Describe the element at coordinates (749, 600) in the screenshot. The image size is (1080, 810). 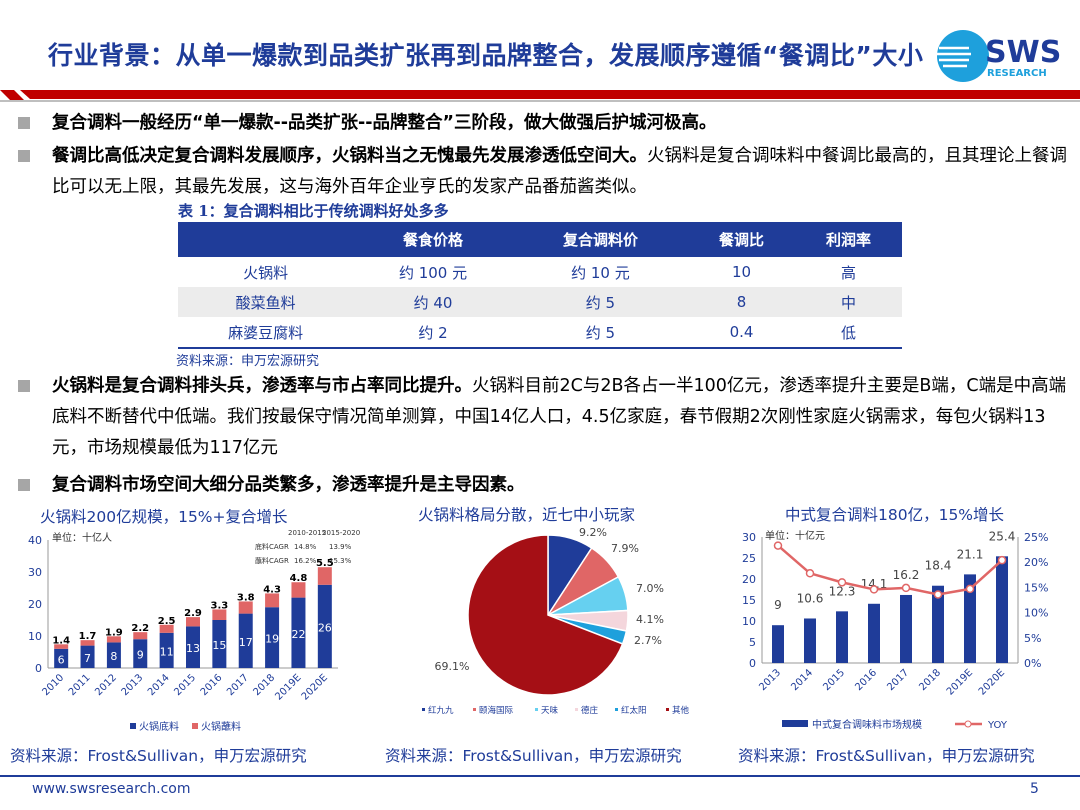
I see `y-tick-label: 15` at that location.